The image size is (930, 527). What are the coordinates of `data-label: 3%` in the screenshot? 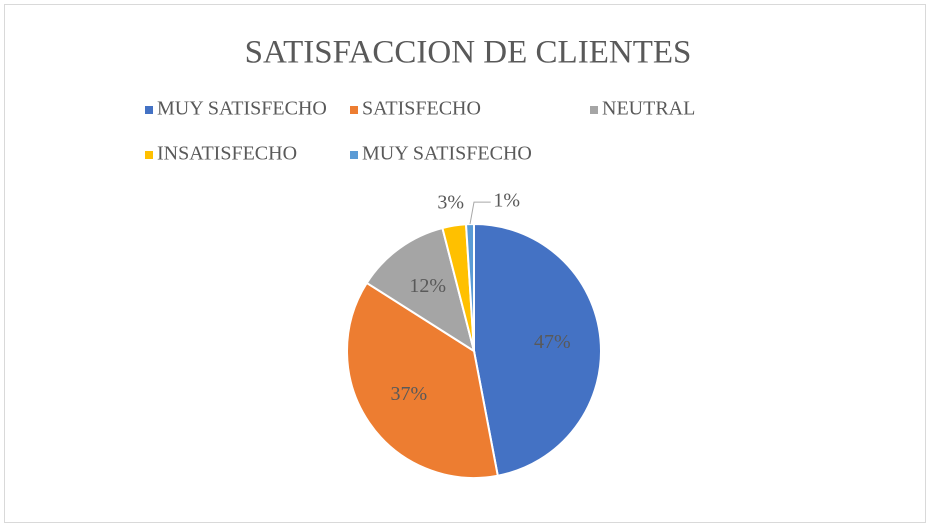 It's located at (450, 202).